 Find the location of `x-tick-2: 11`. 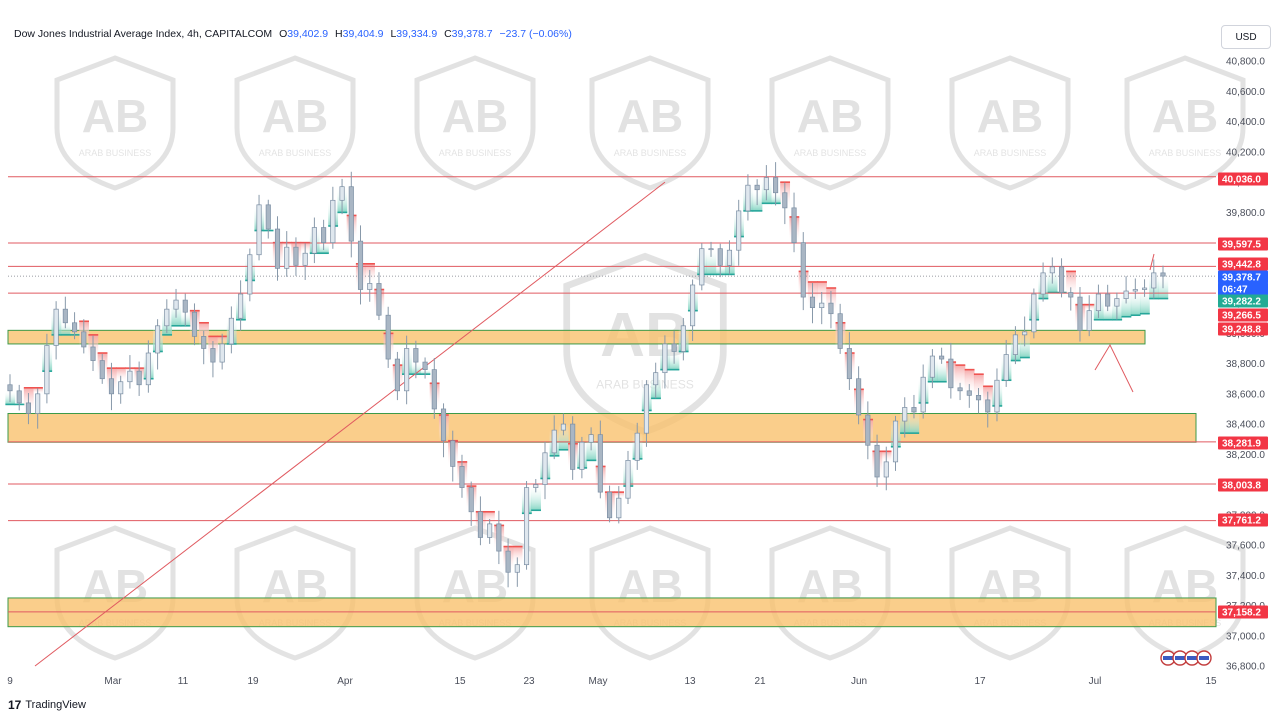

x-tick-2: 11 is located at coordinates (183, 681).